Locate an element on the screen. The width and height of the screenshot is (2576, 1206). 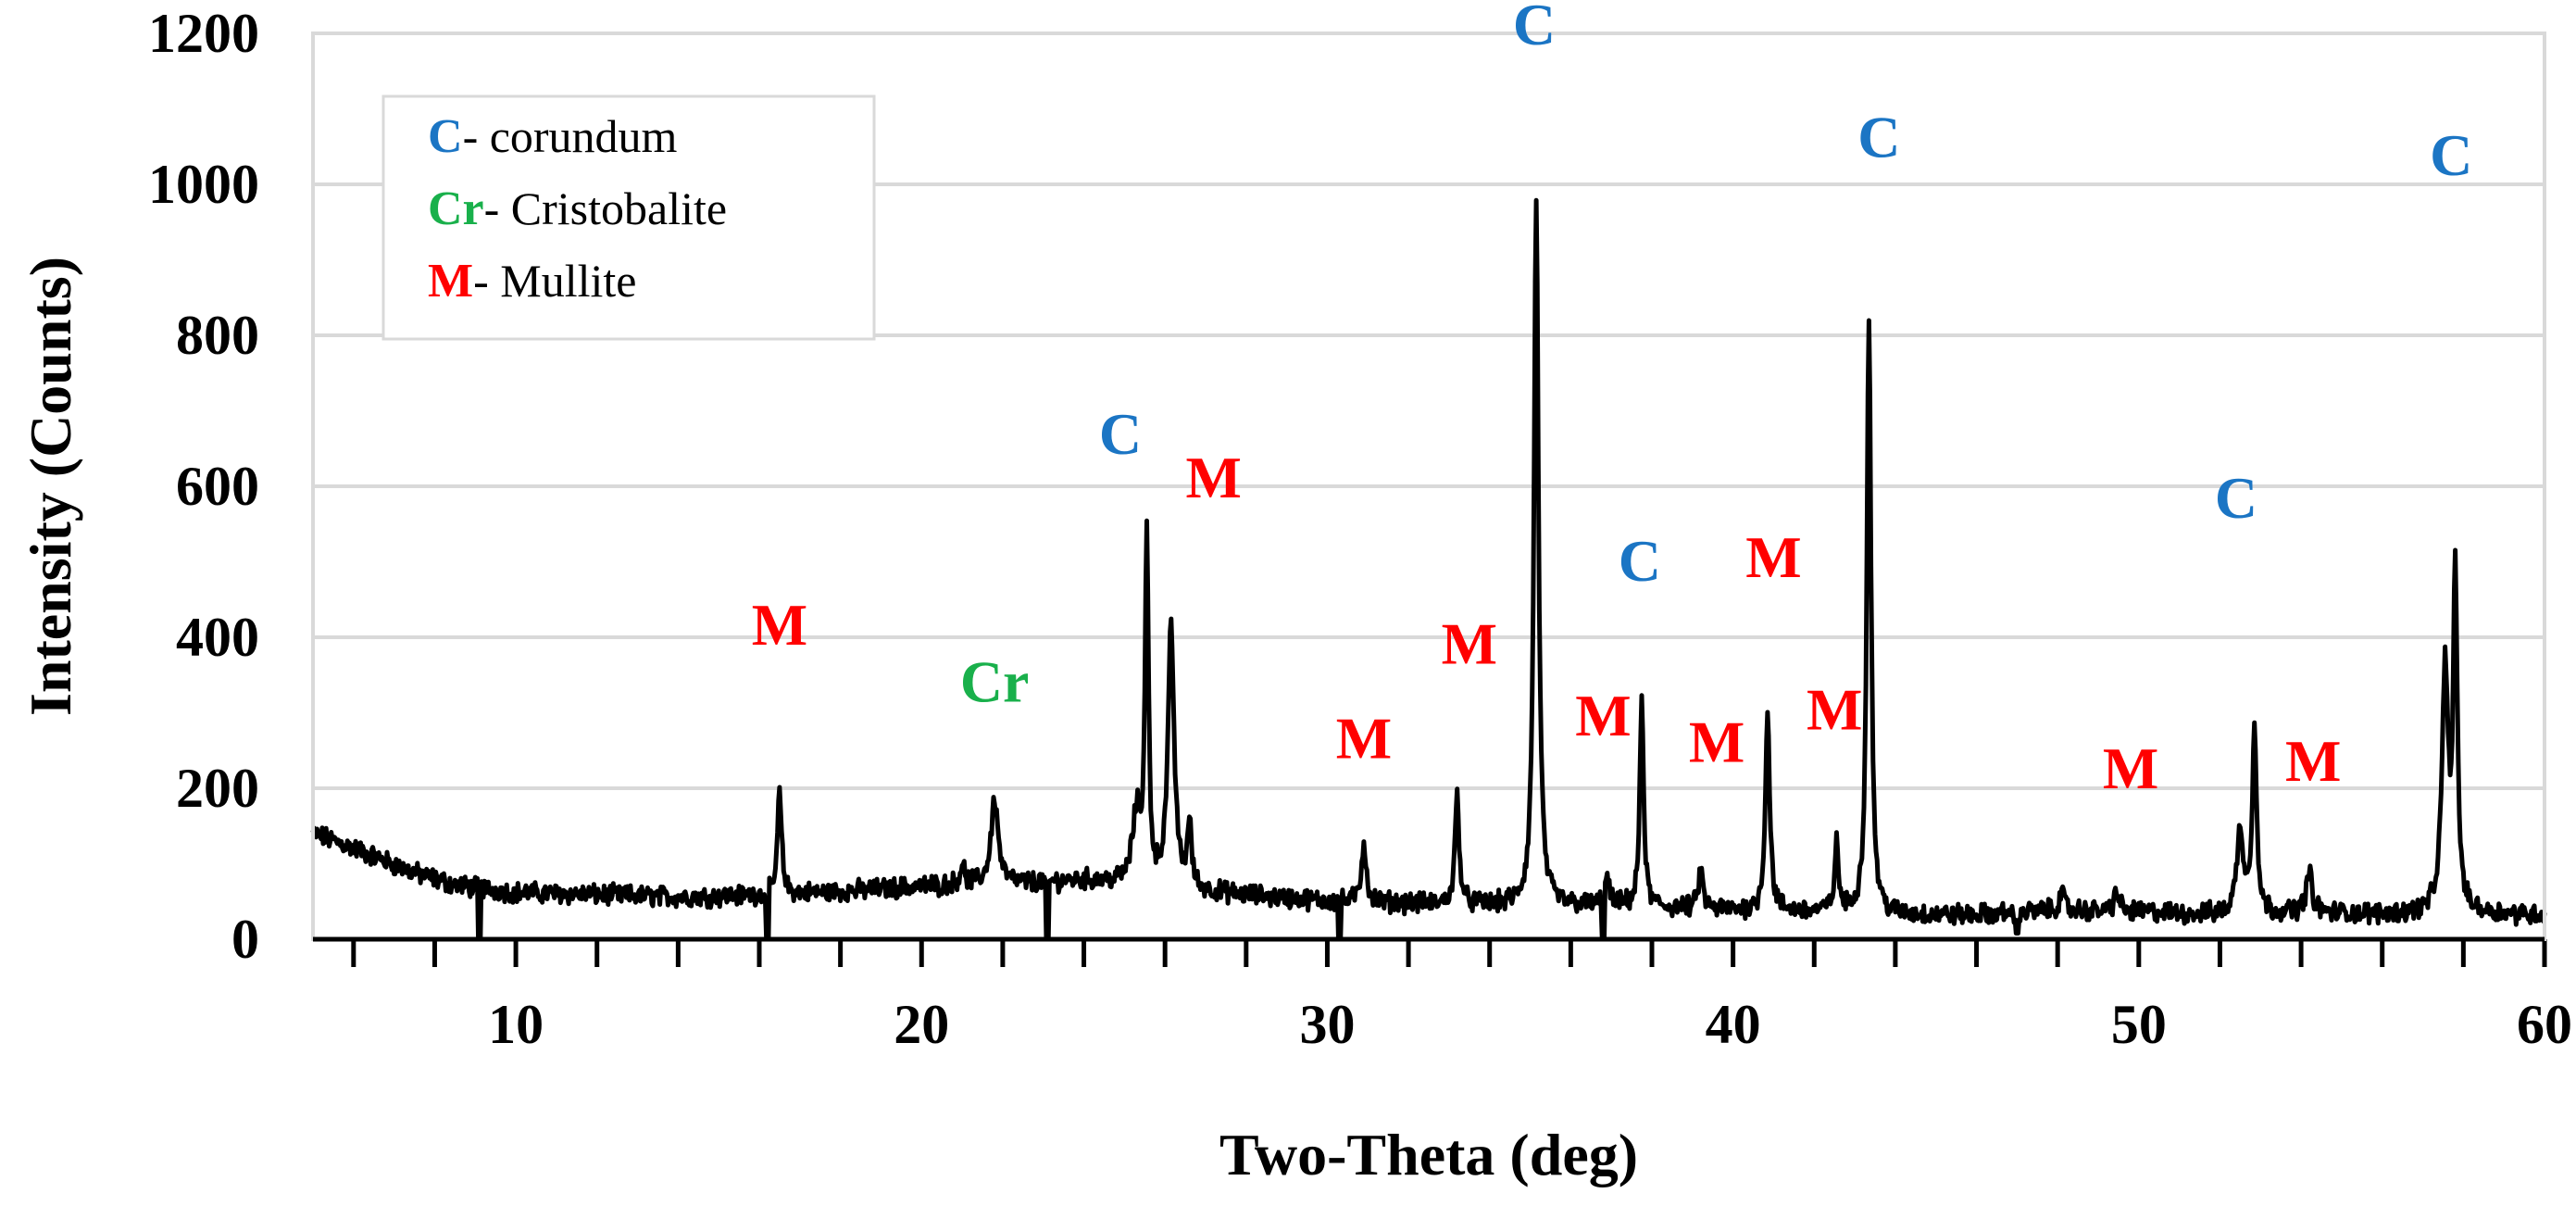
x-axis-title: Two-Theta (deg) is located at coordinates (1428, 1154).